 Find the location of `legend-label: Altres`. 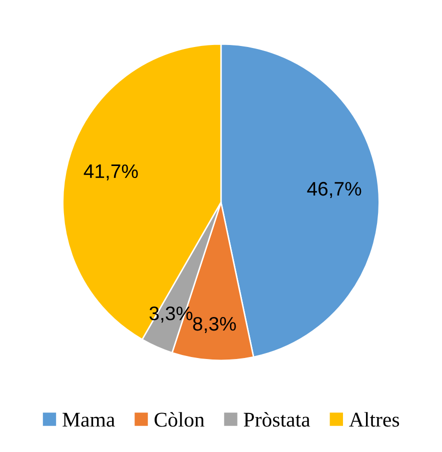

legend-label: Altres is located at coordinates (374, 419).